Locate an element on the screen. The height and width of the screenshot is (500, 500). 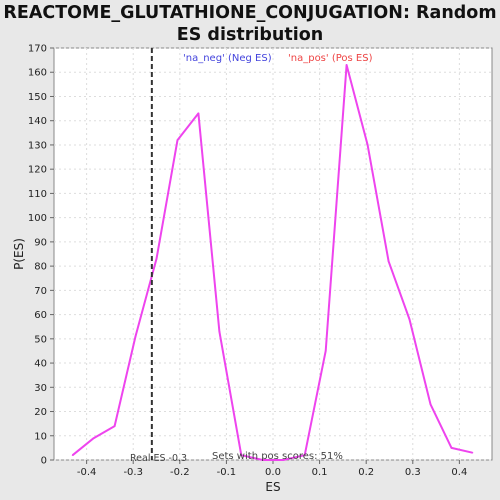
x-tick-label: -0.1 is located at coordinates (227, 472).